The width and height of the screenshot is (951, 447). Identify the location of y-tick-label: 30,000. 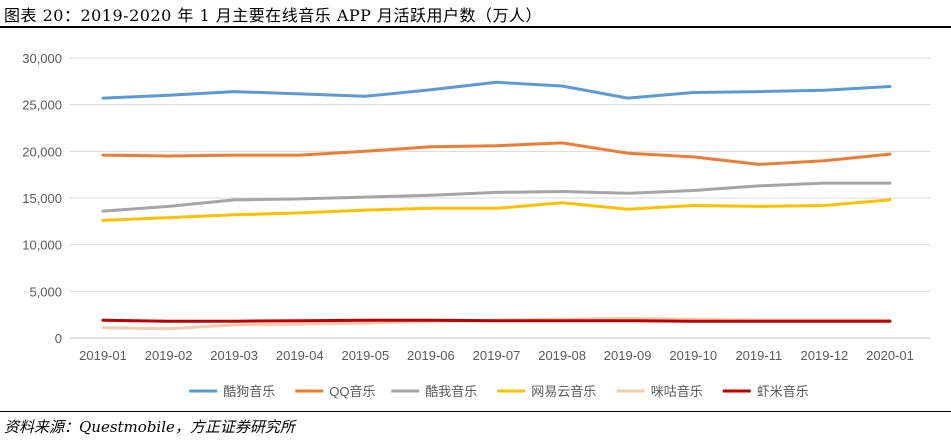
(42, 58).